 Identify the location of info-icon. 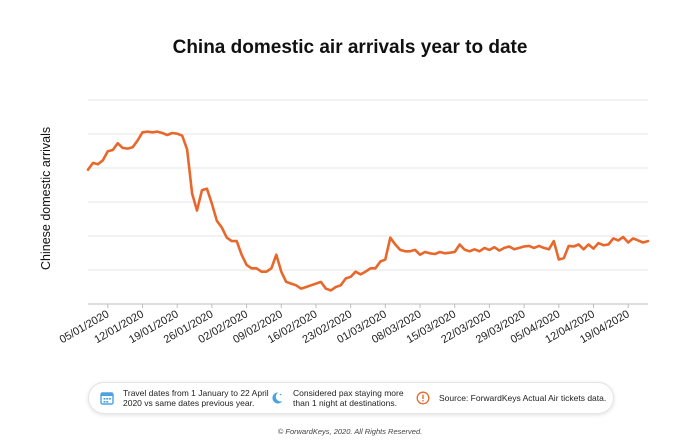
(423, 398).